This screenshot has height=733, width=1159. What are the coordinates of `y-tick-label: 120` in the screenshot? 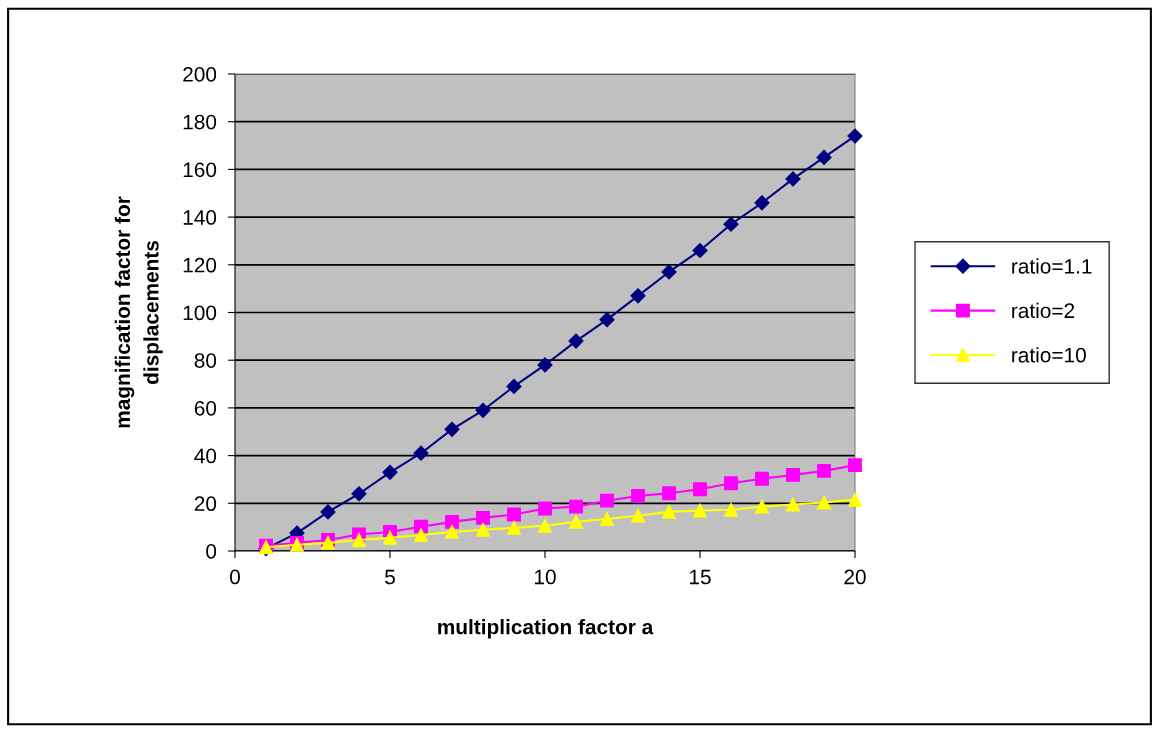 It's located at (200, 265).